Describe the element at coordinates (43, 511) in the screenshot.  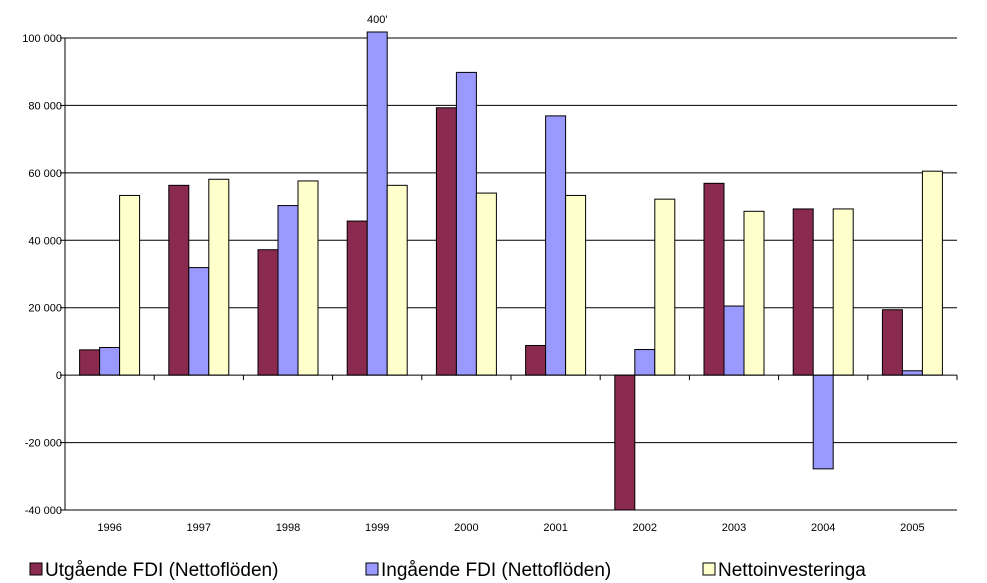
I see `y-tick-label: -40 000` at that location.